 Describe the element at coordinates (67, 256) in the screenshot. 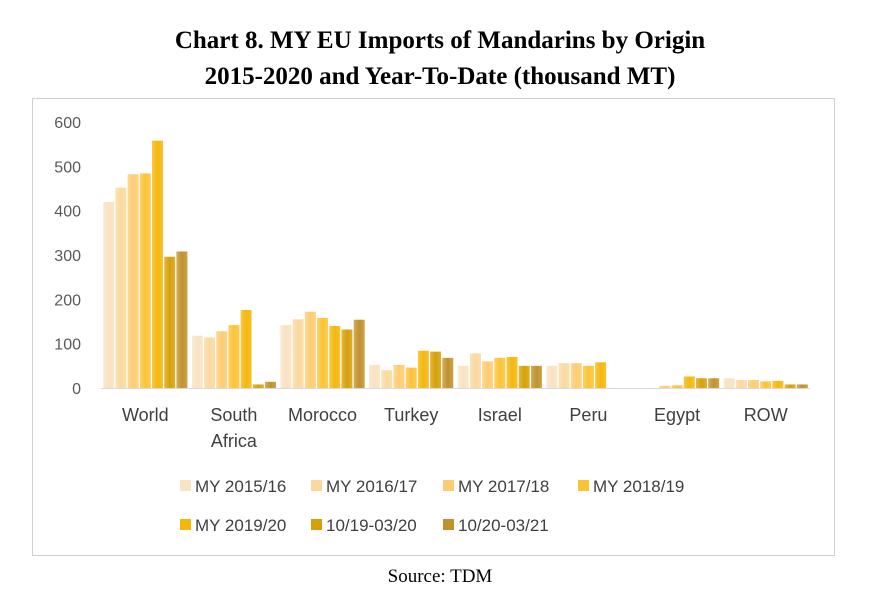

I see `y-tick-label: 300` at that location.